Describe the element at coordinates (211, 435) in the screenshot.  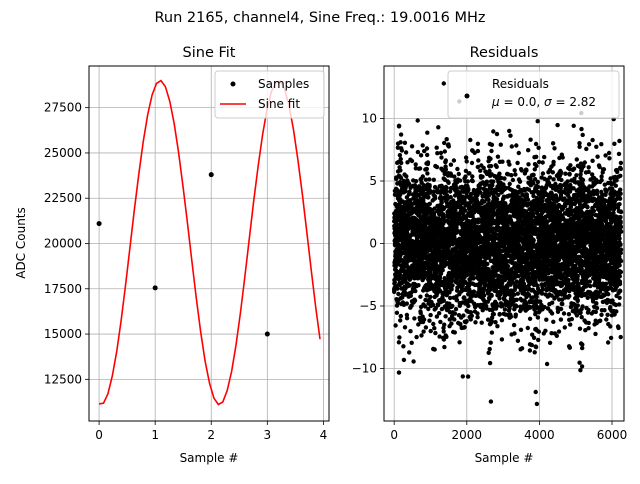
I see `sine-fit-xtick-label: 2` at that location.